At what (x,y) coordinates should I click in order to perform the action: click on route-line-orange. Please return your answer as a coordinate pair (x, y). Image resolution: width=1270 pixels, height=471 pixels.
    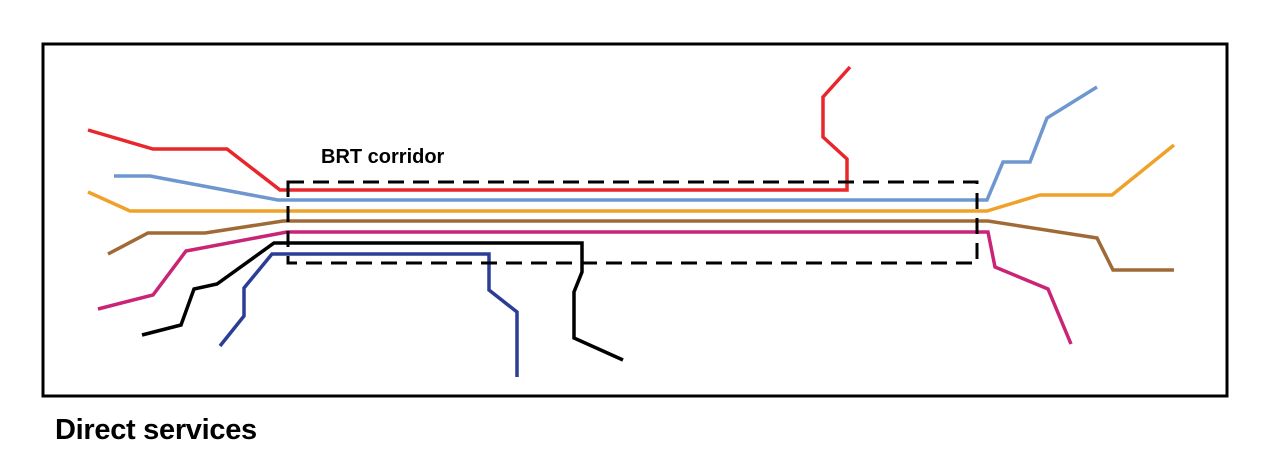
    Looking at the image, I should click on (631, 178).